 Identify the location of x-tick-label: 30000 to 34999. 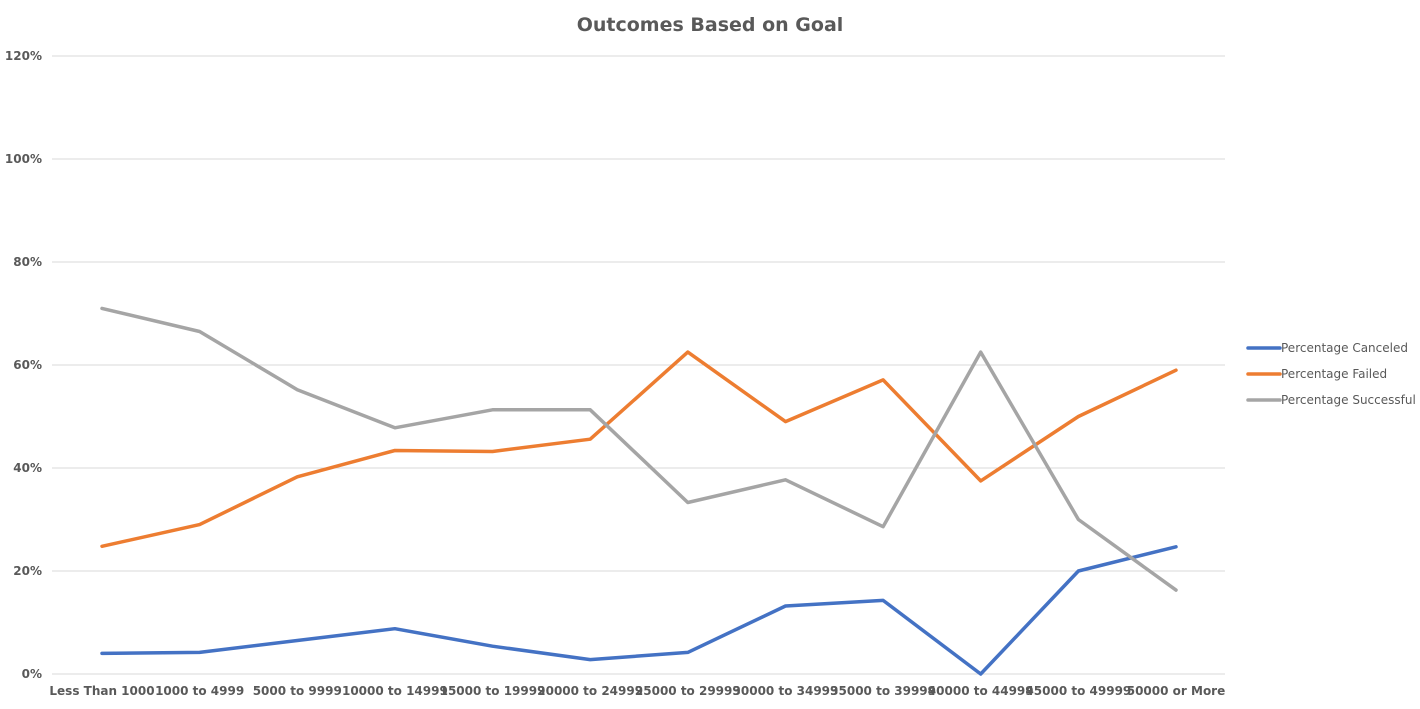
(786, 691).